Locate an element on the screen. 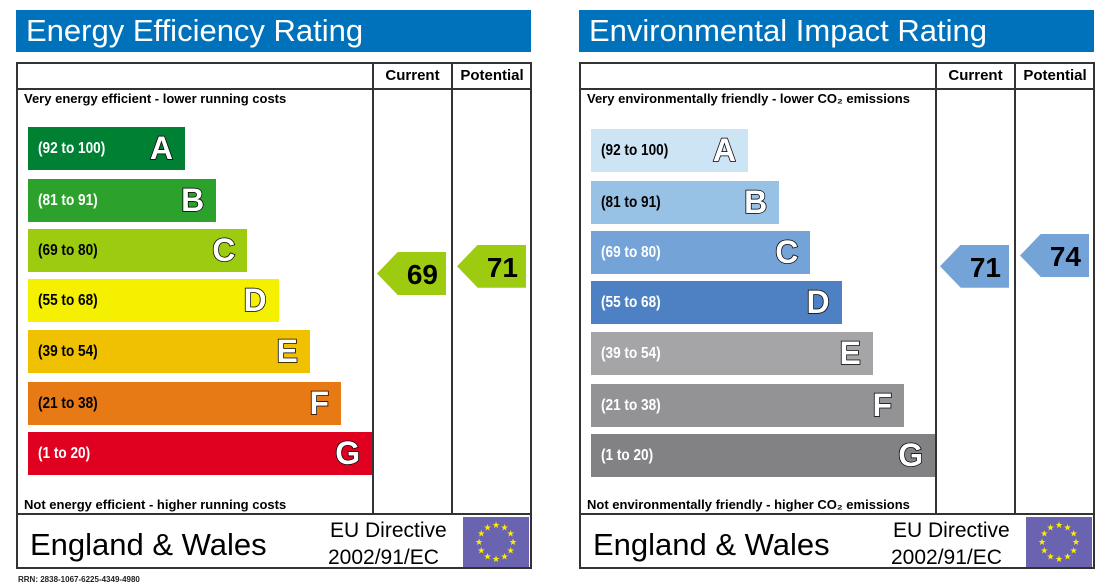 The height and width of the screenshot is (587, 1110). potential-rating-arrow: 74 is located at coordinates (1054, 255).